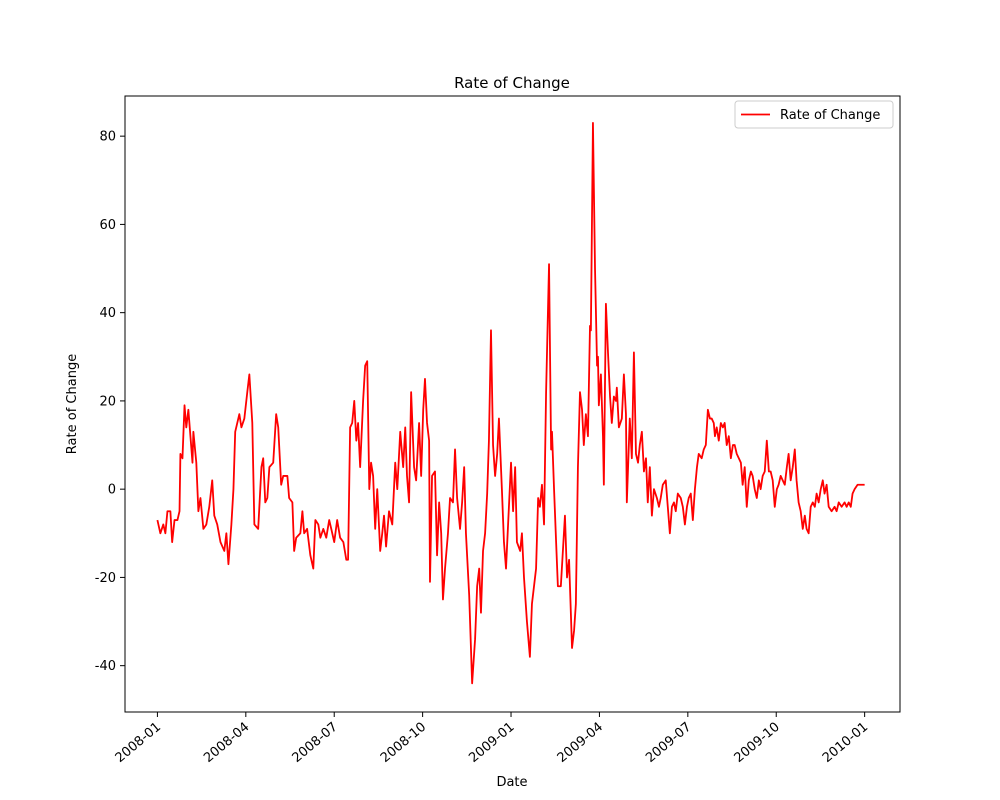  I want to click on x-axis-label: Date, so click(511, 782).